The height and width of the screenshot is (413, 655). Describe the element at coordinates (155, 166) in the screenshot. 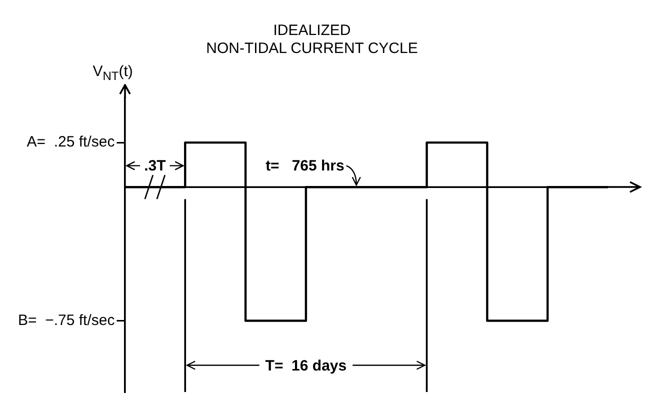

I see `annotation: .3T` at that location.